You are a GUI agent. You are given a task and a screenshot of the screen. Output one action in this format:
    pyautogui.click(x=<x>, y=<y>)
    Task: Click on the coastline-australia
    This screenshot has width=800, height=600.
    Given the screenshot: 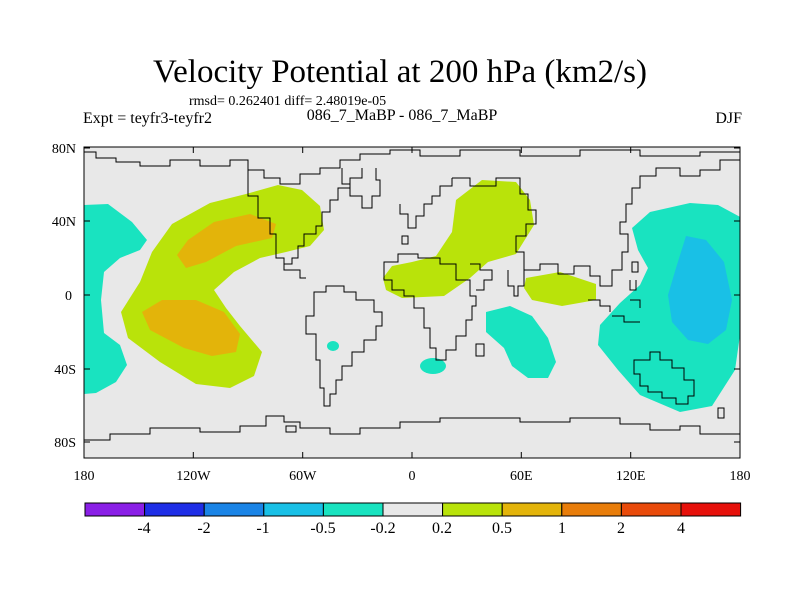 What is the action you would take?
    pyautogui.click(x=664, y=378)
    